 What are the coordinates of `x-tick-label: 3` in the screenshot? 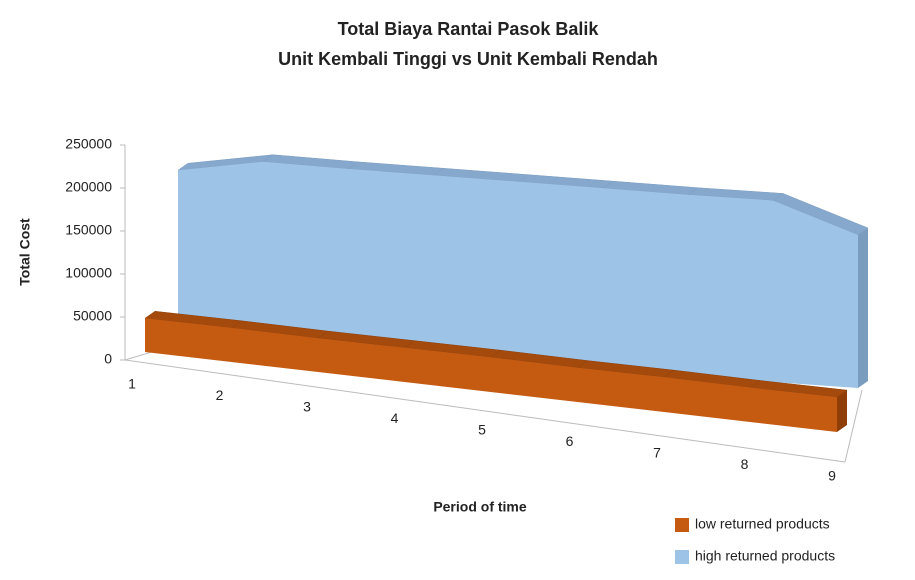 It's located at (307, 407).